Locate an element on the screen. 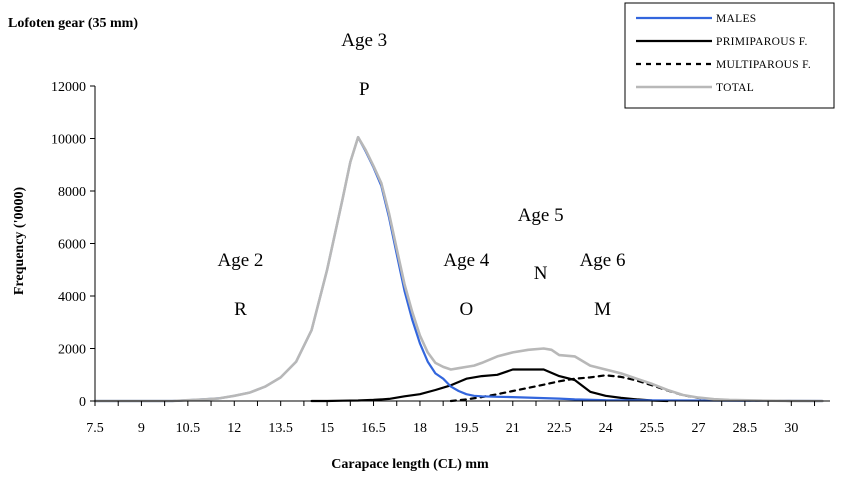 The image size is (841, 477). x-tick-label: 27 is located at coordinates (698, 428).